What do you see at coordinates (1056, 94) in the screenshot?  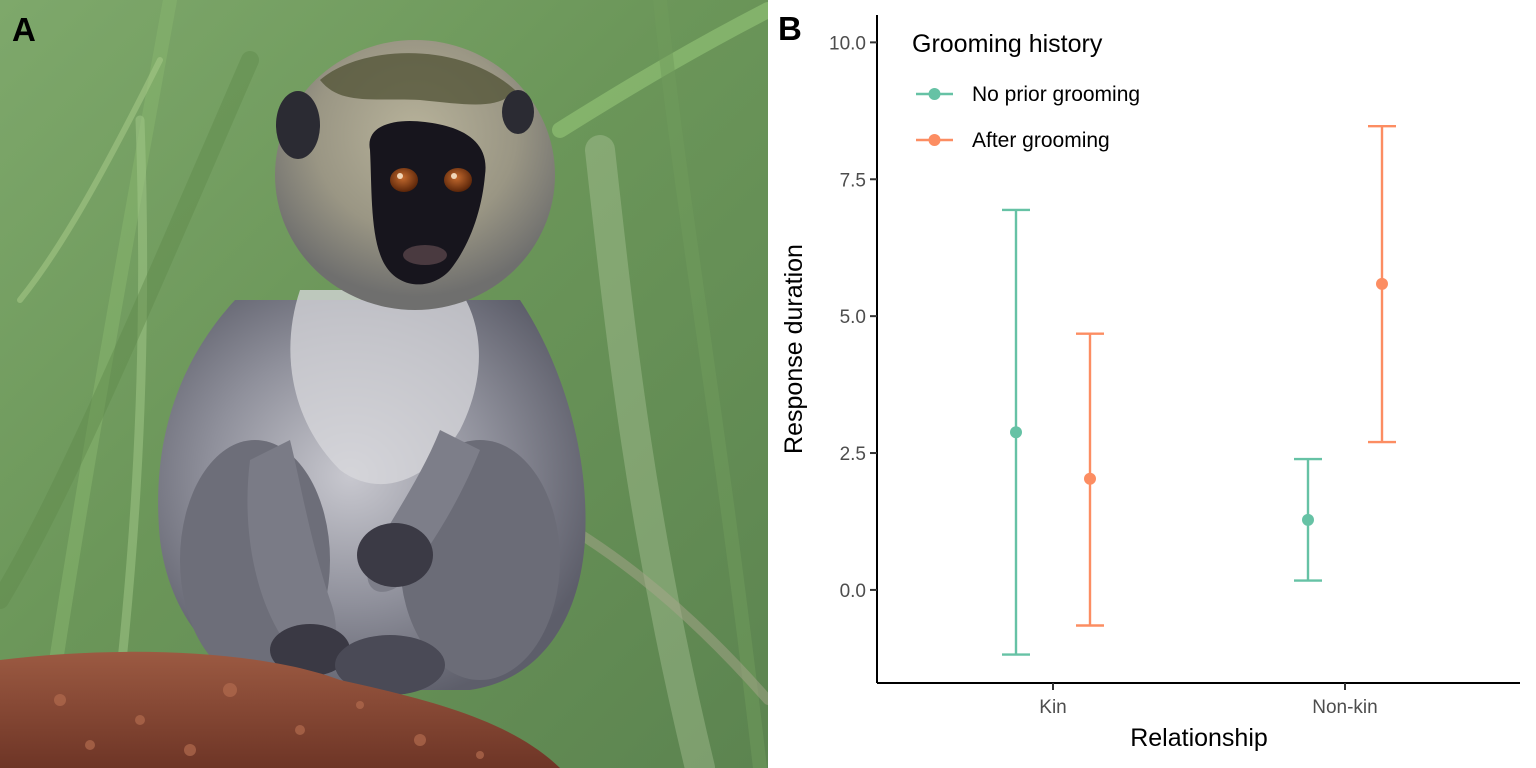 I see `legend-label: No prior grooming` at bounding box center [1056, 94].